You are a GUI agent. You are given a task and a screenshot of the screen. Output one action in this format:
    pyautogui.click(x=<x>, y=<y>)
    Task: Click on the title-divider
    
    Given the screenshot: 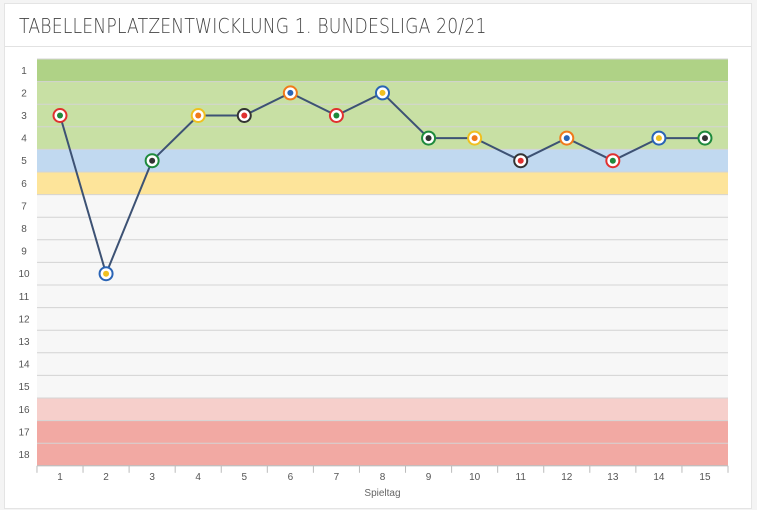 What is the action you would take?
    pyautogui.click(x=378, y=46)
    